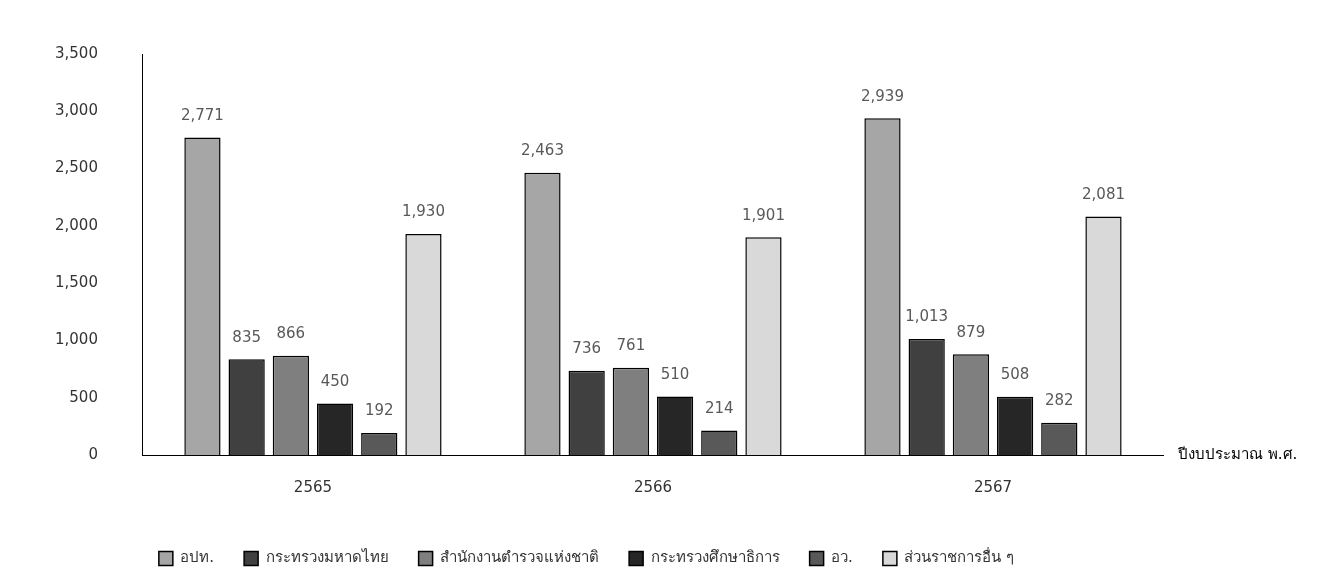 This screenshot has height=586, width=1343. Describe the element at coordinates (1103, 193) in the screenshot. I see `data-label: 2,081` at that location.